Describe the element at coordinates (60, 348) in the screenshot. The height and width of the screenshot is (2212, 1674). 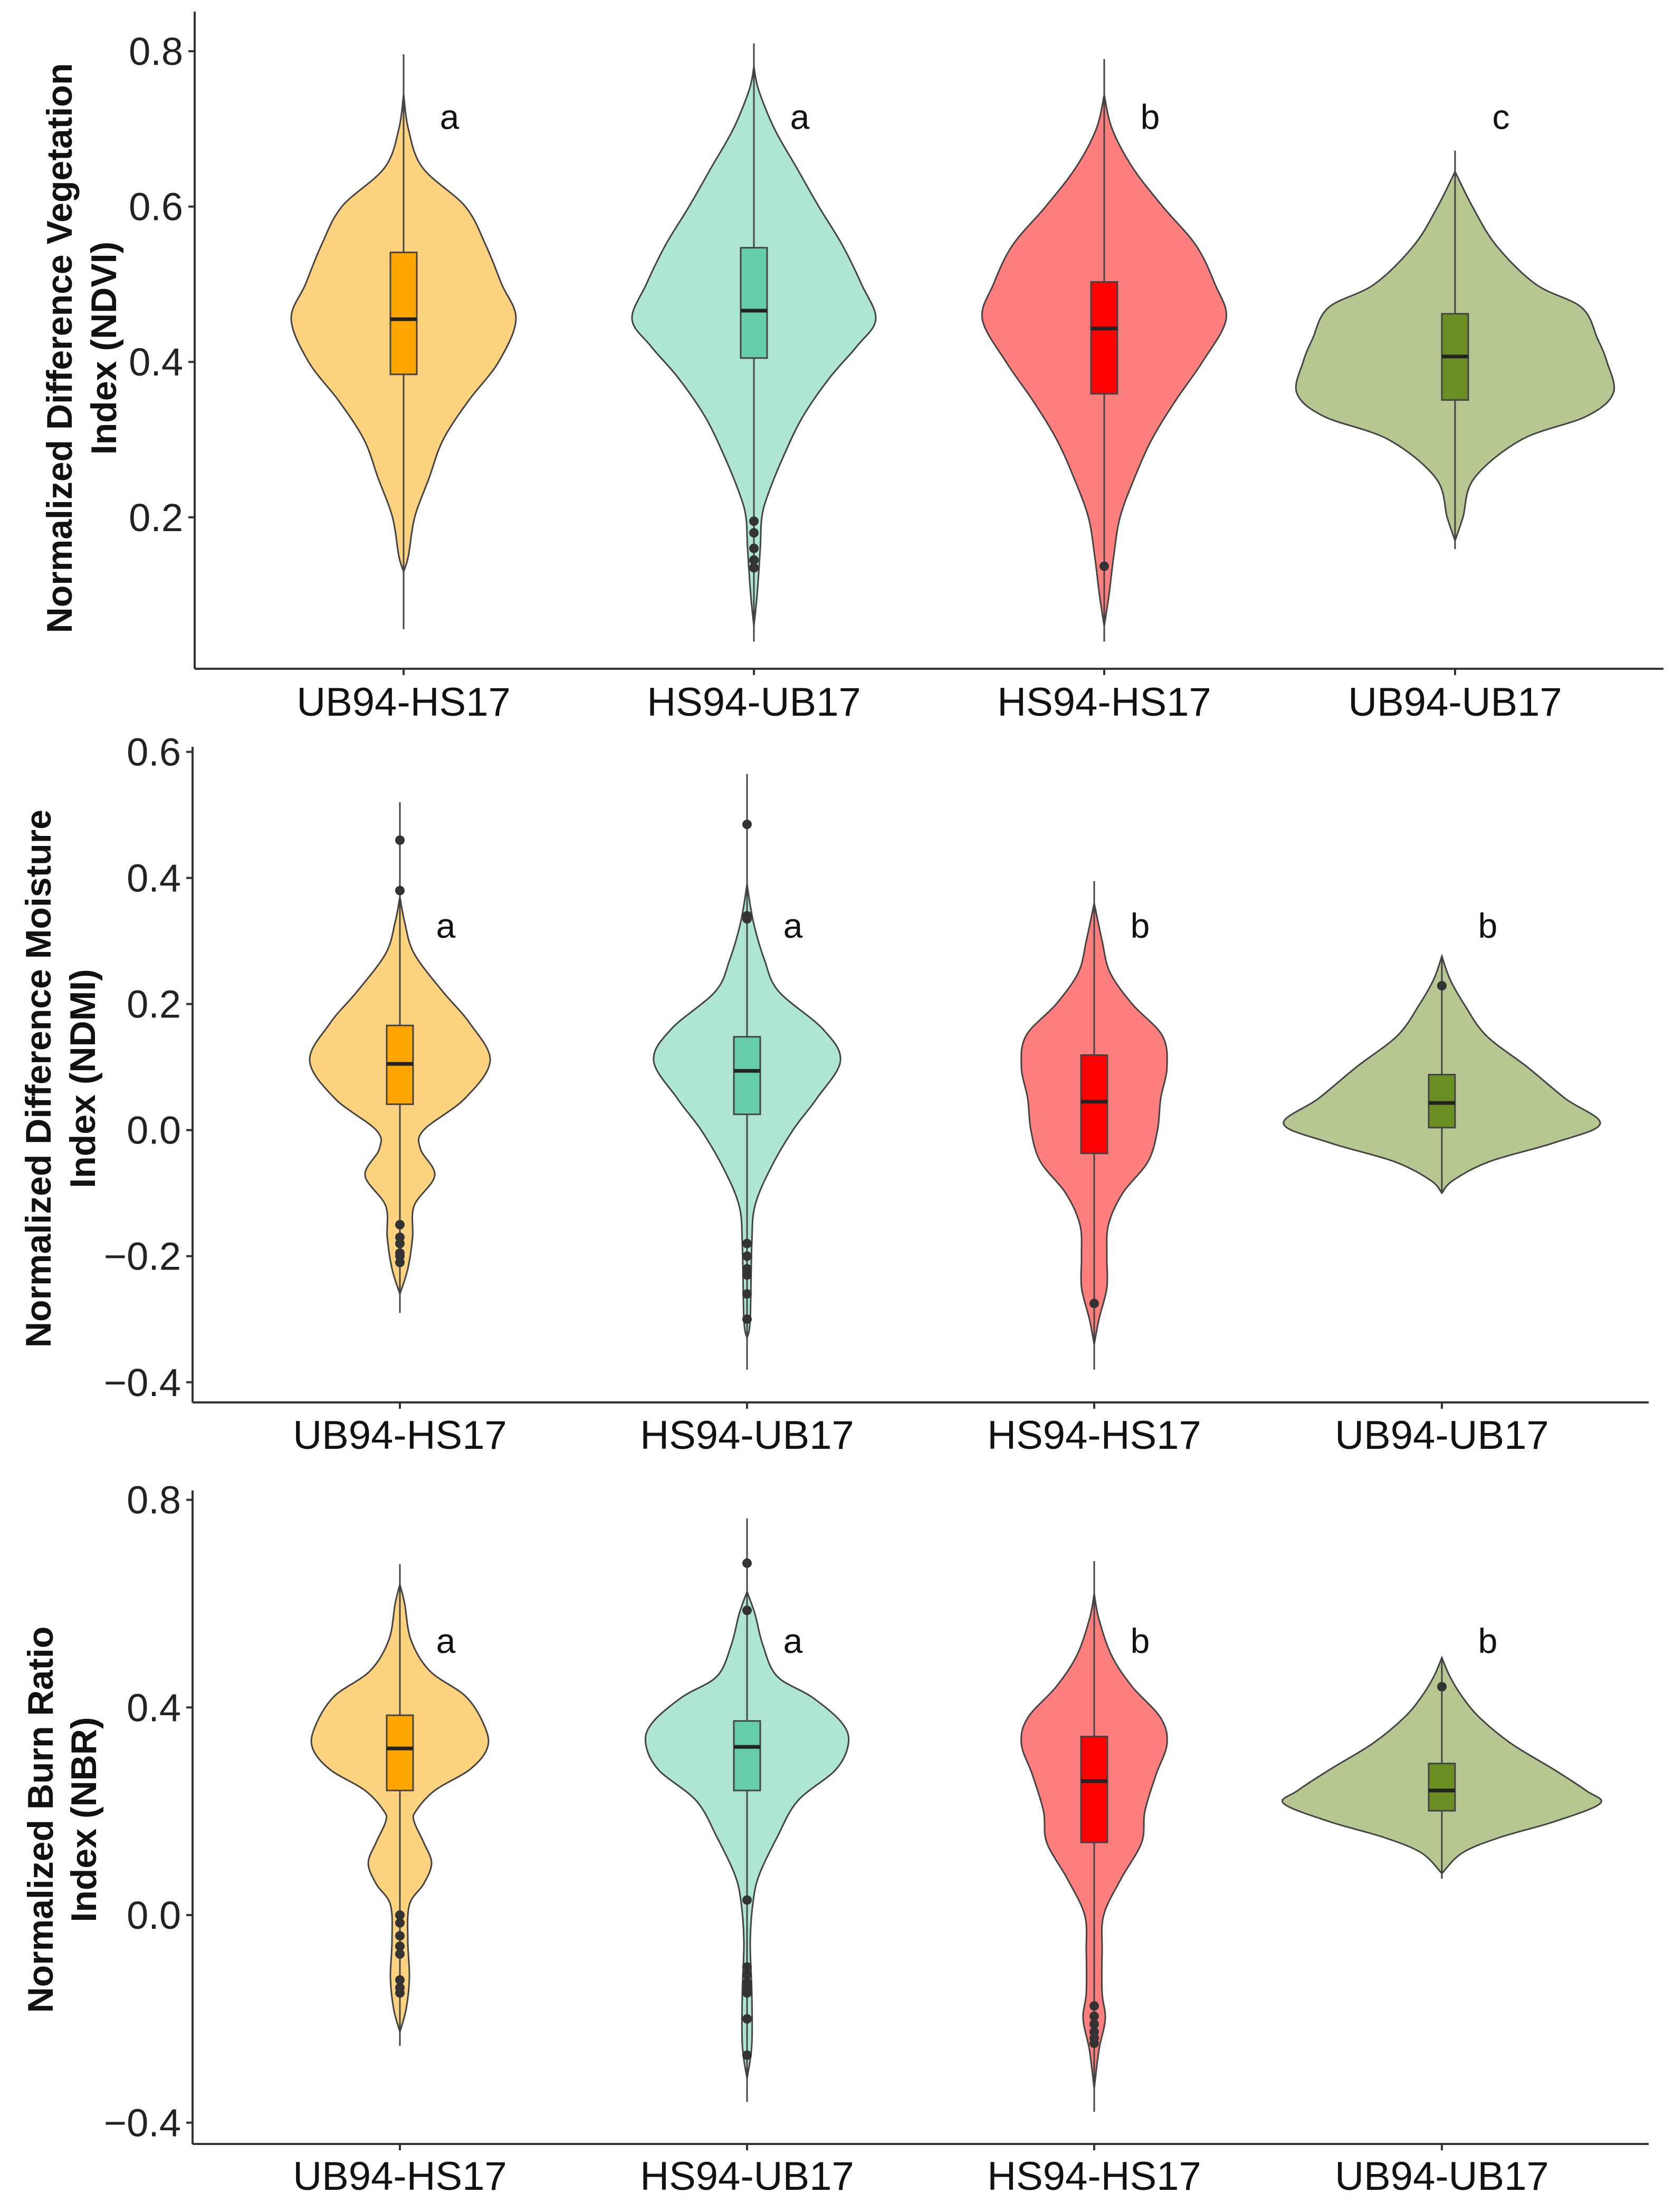
I see `y-axis-title-line: Normalized Difference Vegetation` at that location.